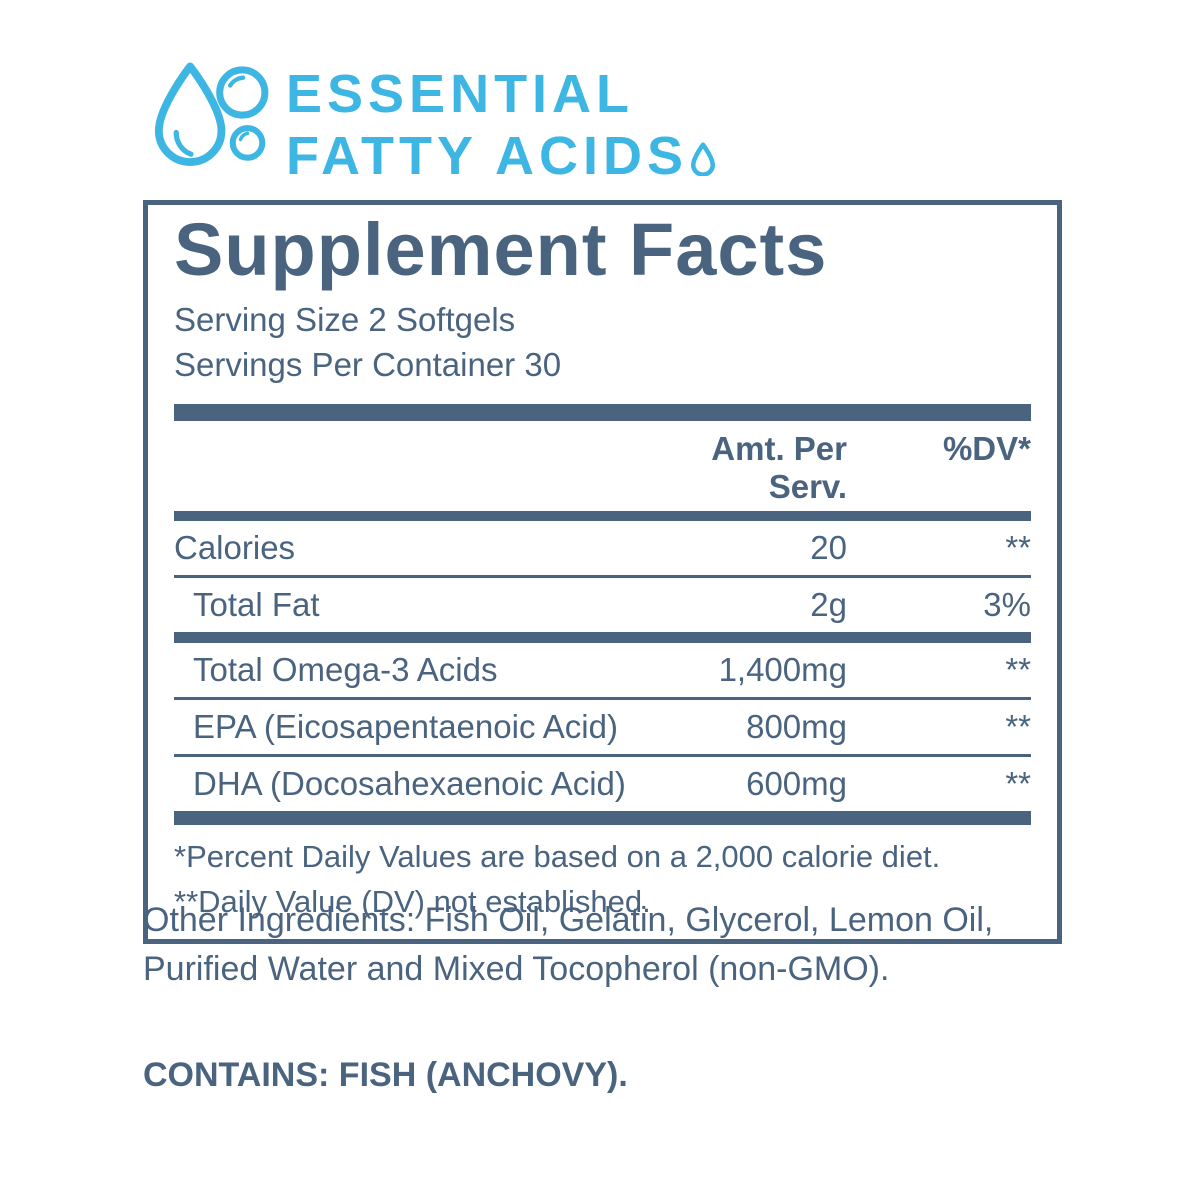  I want to click on nutrient-amount: 20, so click(828, 547).